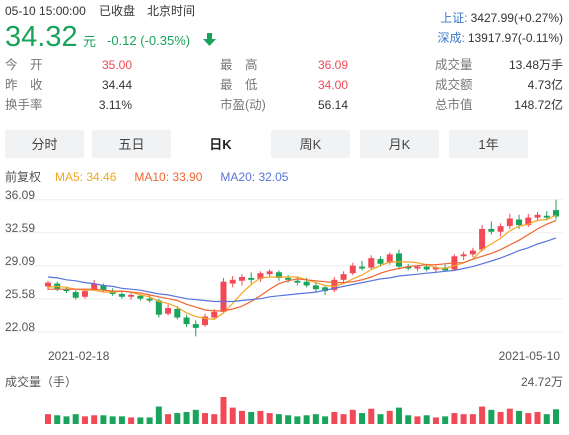 The width and height of the screenshot is (569, 435). I want to click on tab-label: 分时, so click(44, 144).